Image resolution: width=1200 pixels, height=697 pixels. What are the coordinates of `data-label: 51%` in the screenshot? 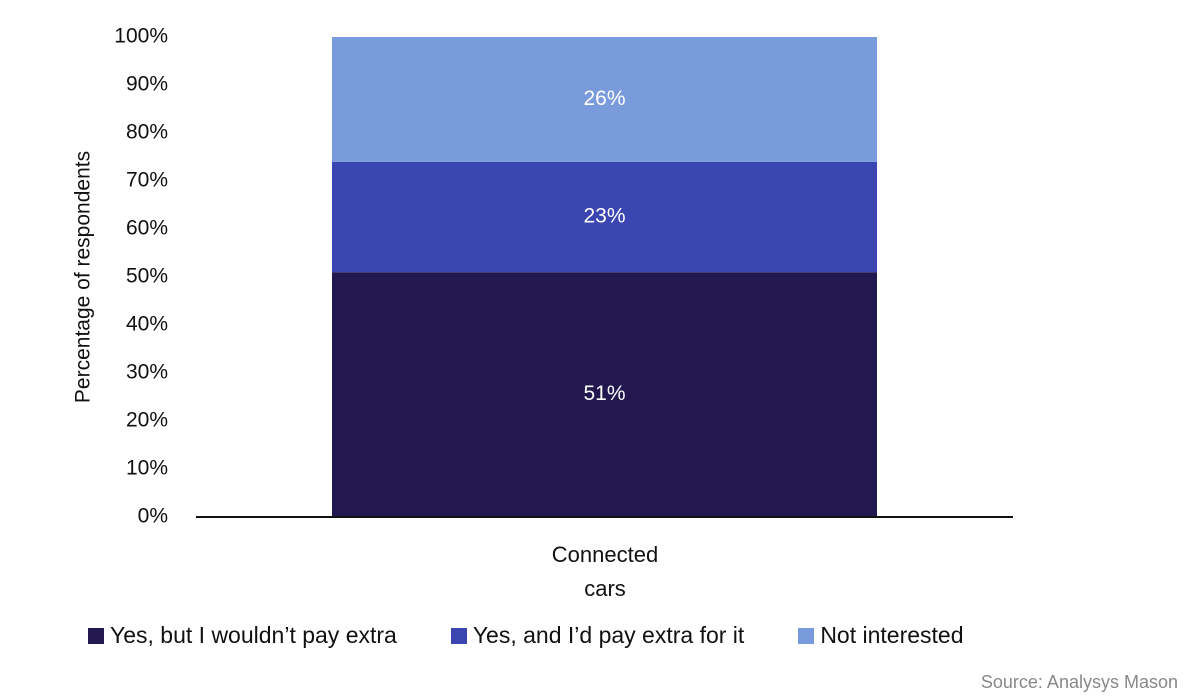 It's located at (604, 393).